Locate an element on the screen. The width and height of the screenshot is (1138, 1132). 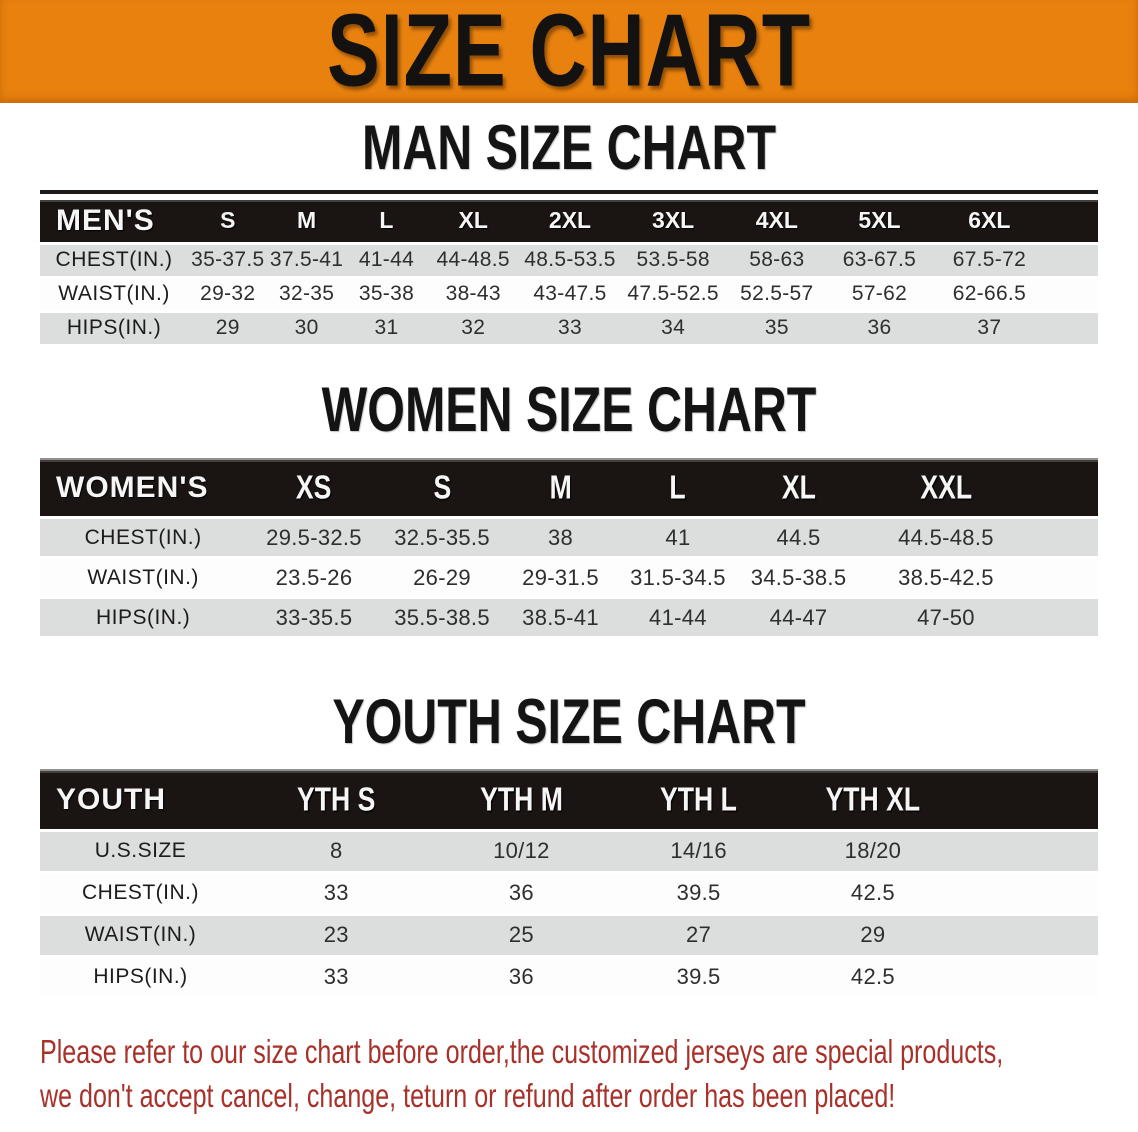
men-waist-m: 32-35 is located at coordinates (306, 293).